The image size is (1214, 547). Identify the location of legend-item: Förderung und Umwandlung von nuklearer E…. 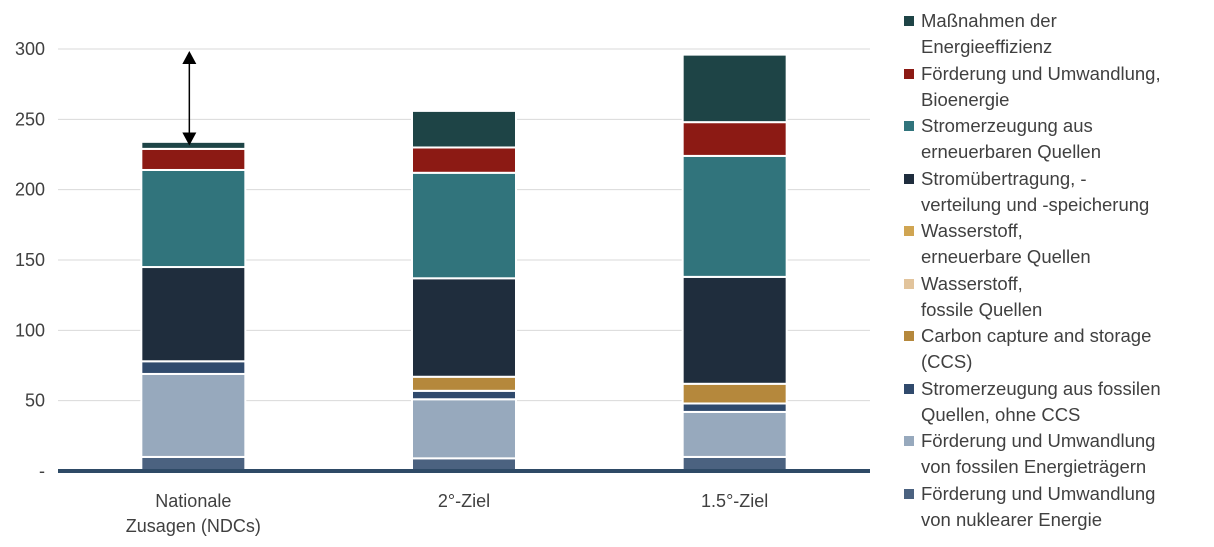
(1059, 507).